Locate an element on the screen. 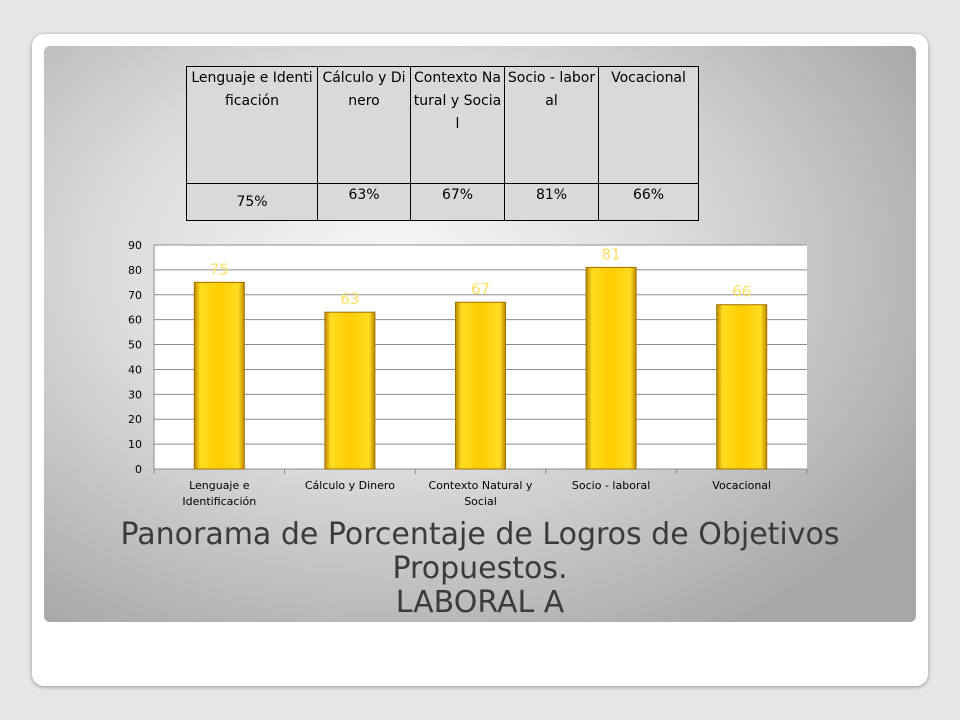 The image size is (960, 720). y-tick-label: 0 is located at coordinates (138, 469).